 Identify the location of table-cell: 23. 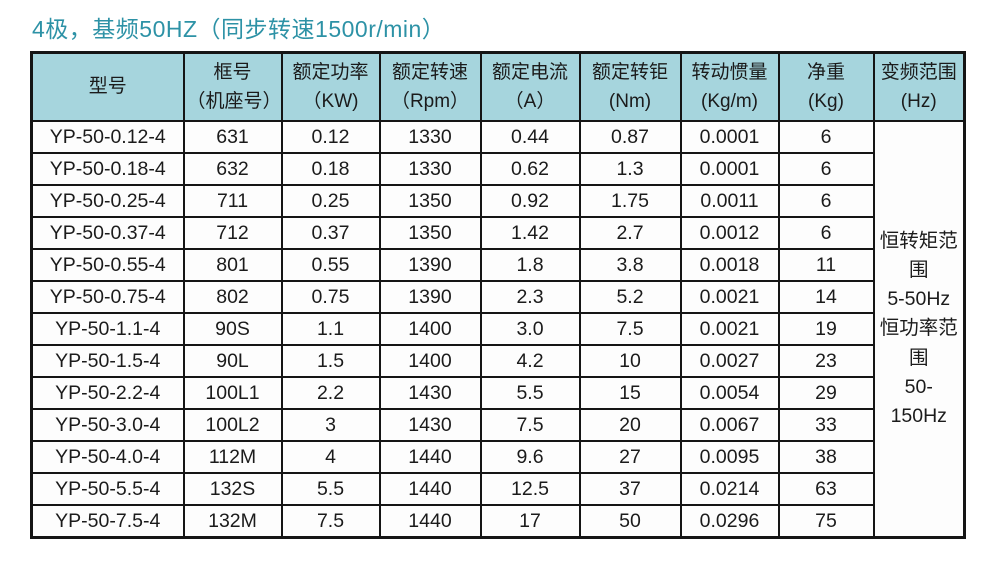
(826, 361).